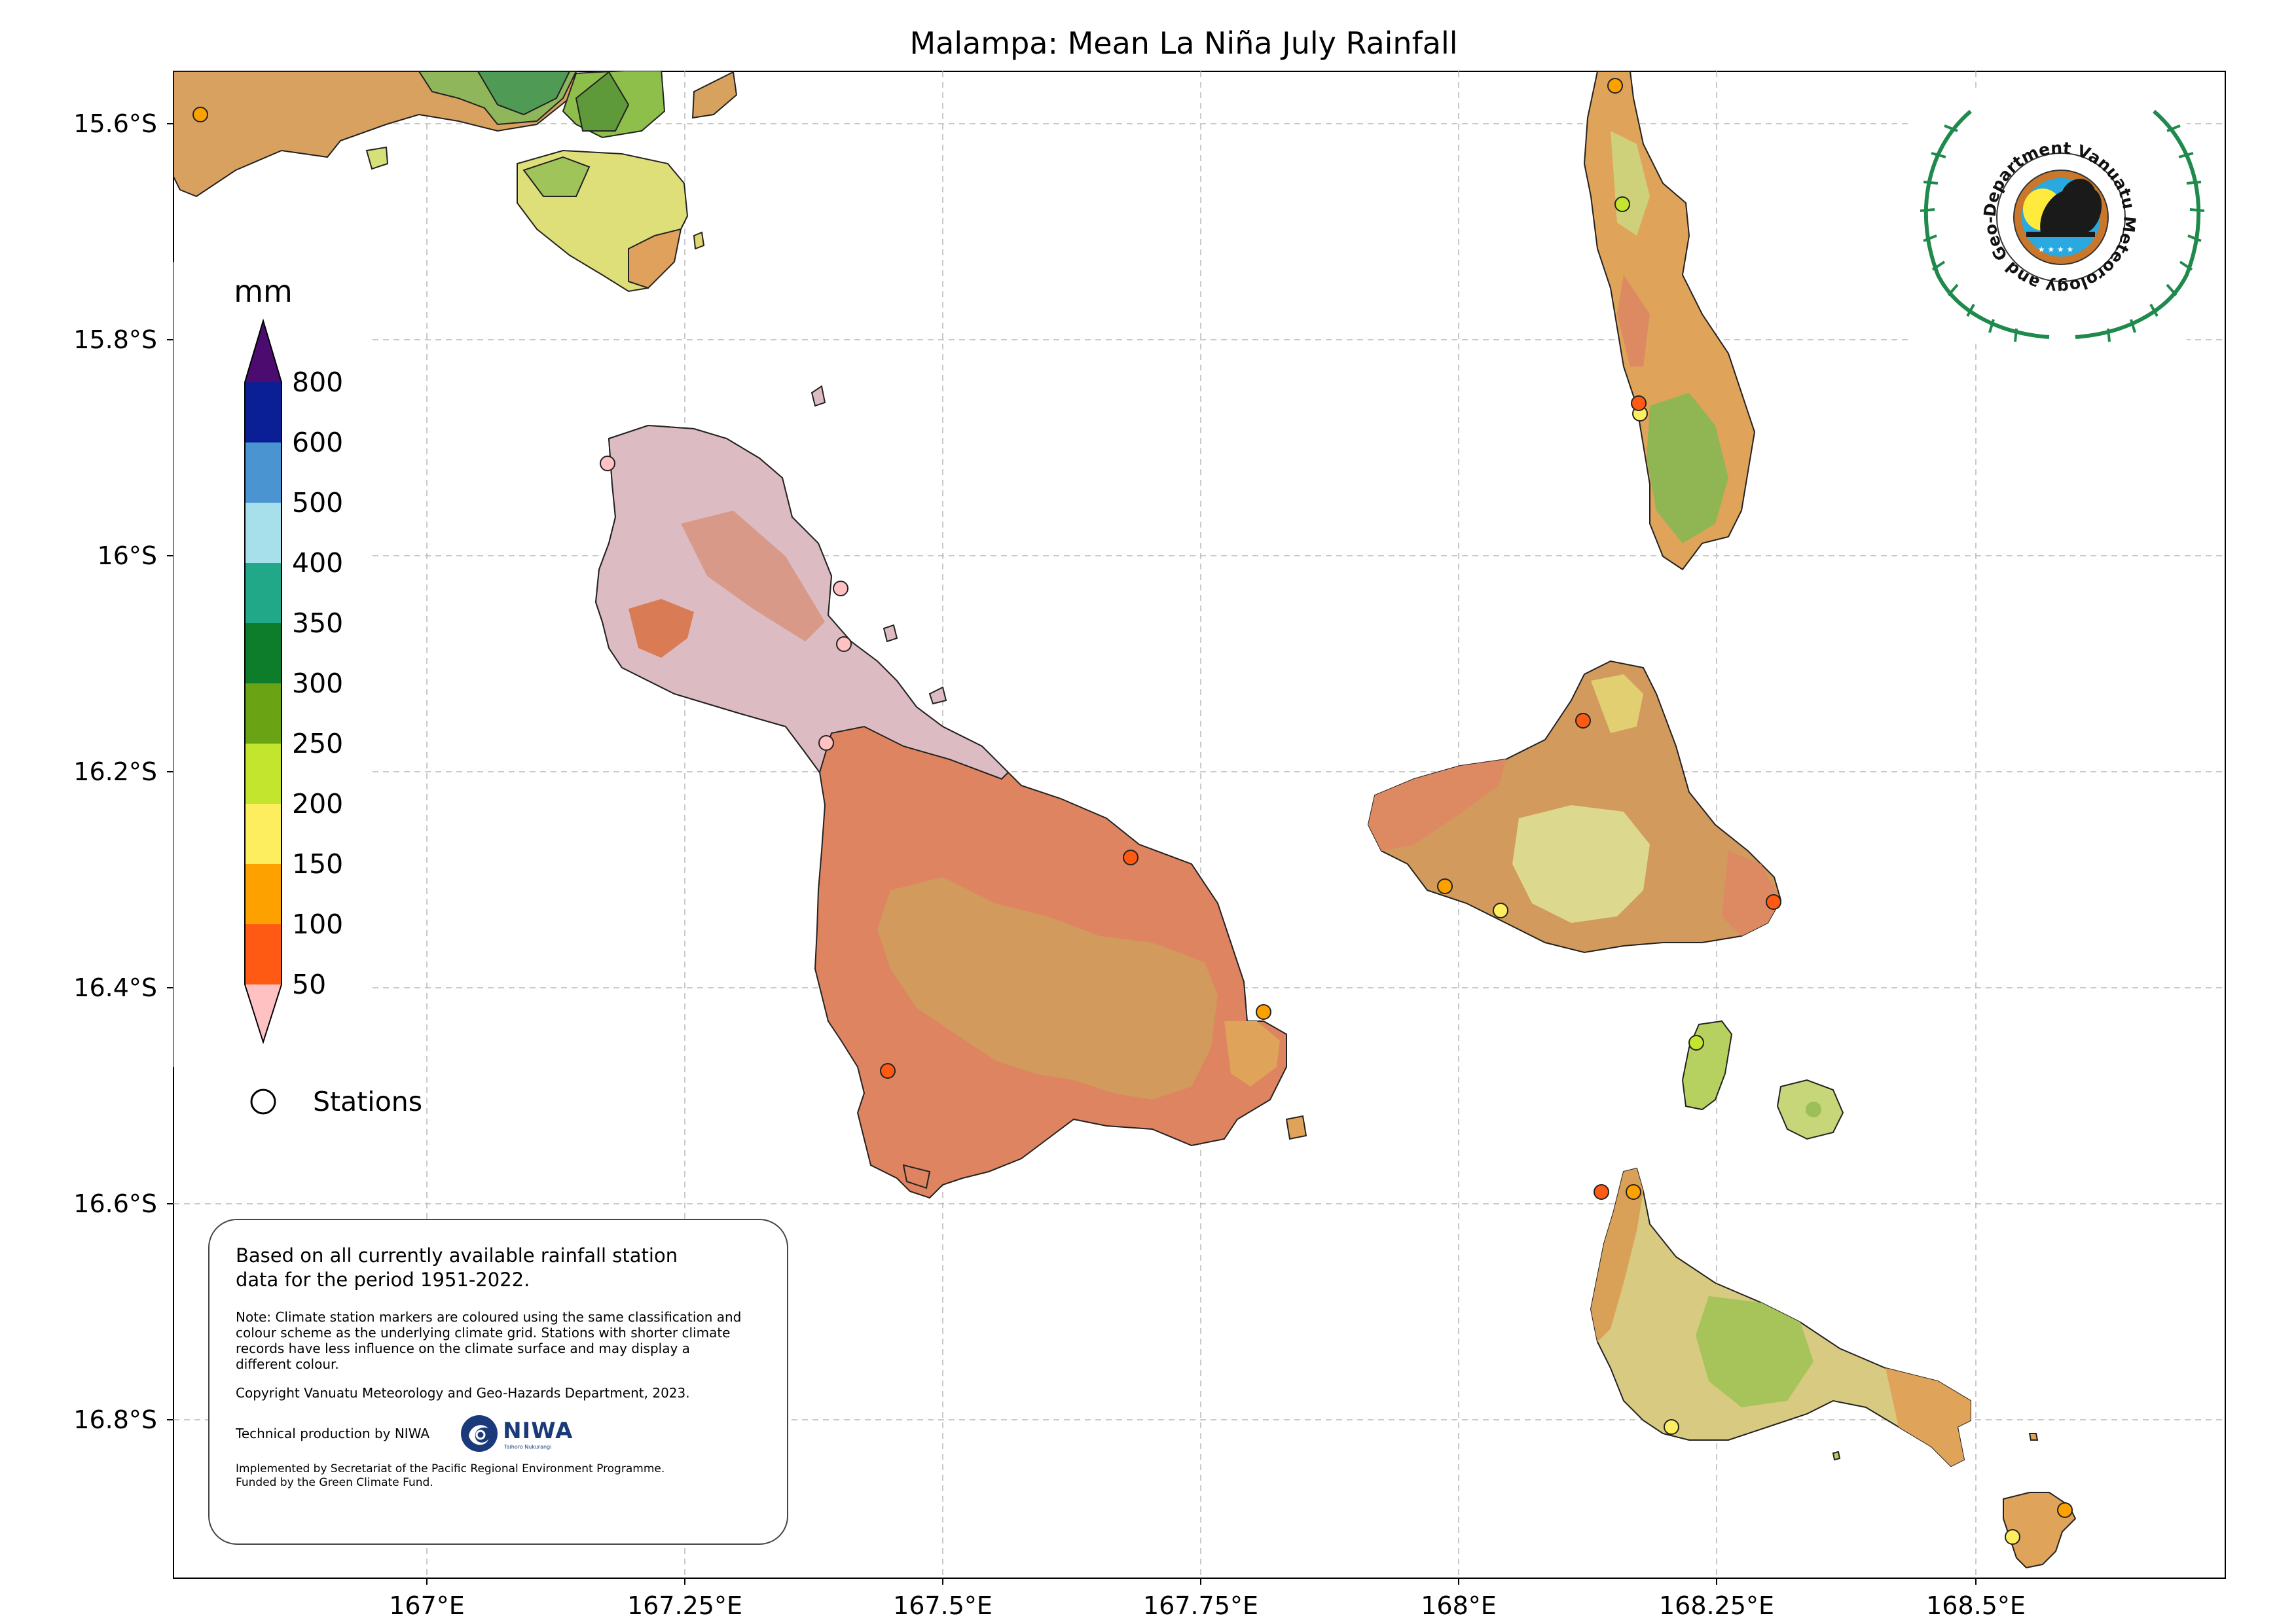 The image size is (2296, 1624). What do you see at coordinates (309, 984) in the screenshot?
I see `colorbar-label: 50` at bounding box center [309, 984].